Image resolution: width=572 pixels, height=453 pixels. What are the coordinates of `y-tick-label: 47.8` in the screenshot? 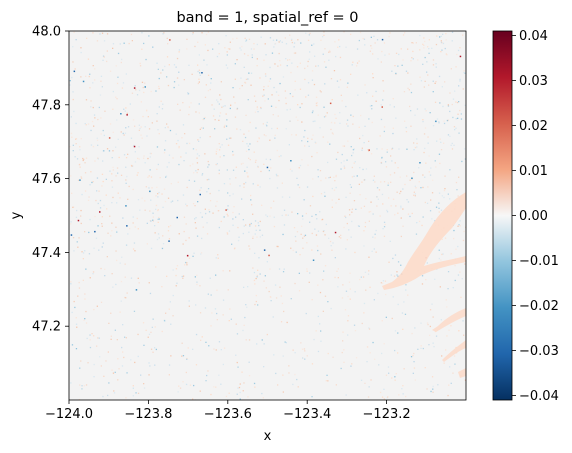 It's located at (46, 105).